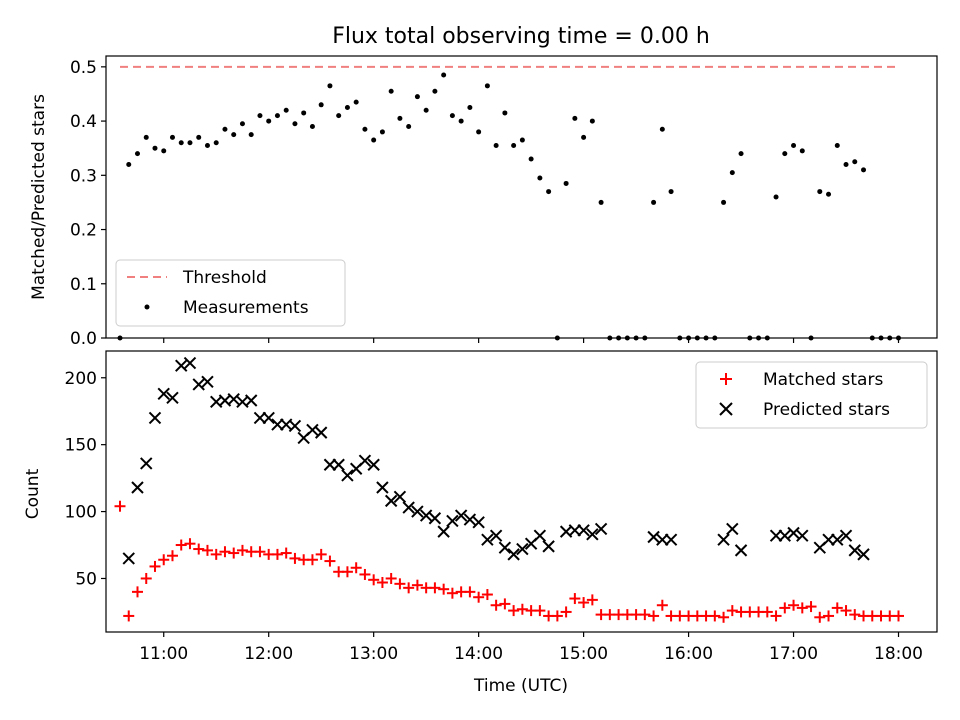 The image size is (960, 720). I want to click on measurements-legend-label: Measurements, so click(246, 308).